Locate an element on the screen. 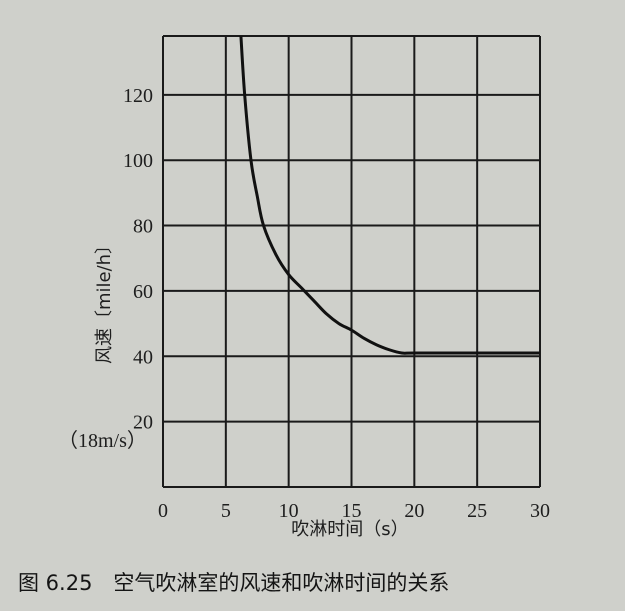 The image size is (625, 611). x-tick-label: 15 is located at coordinates (352, 511).